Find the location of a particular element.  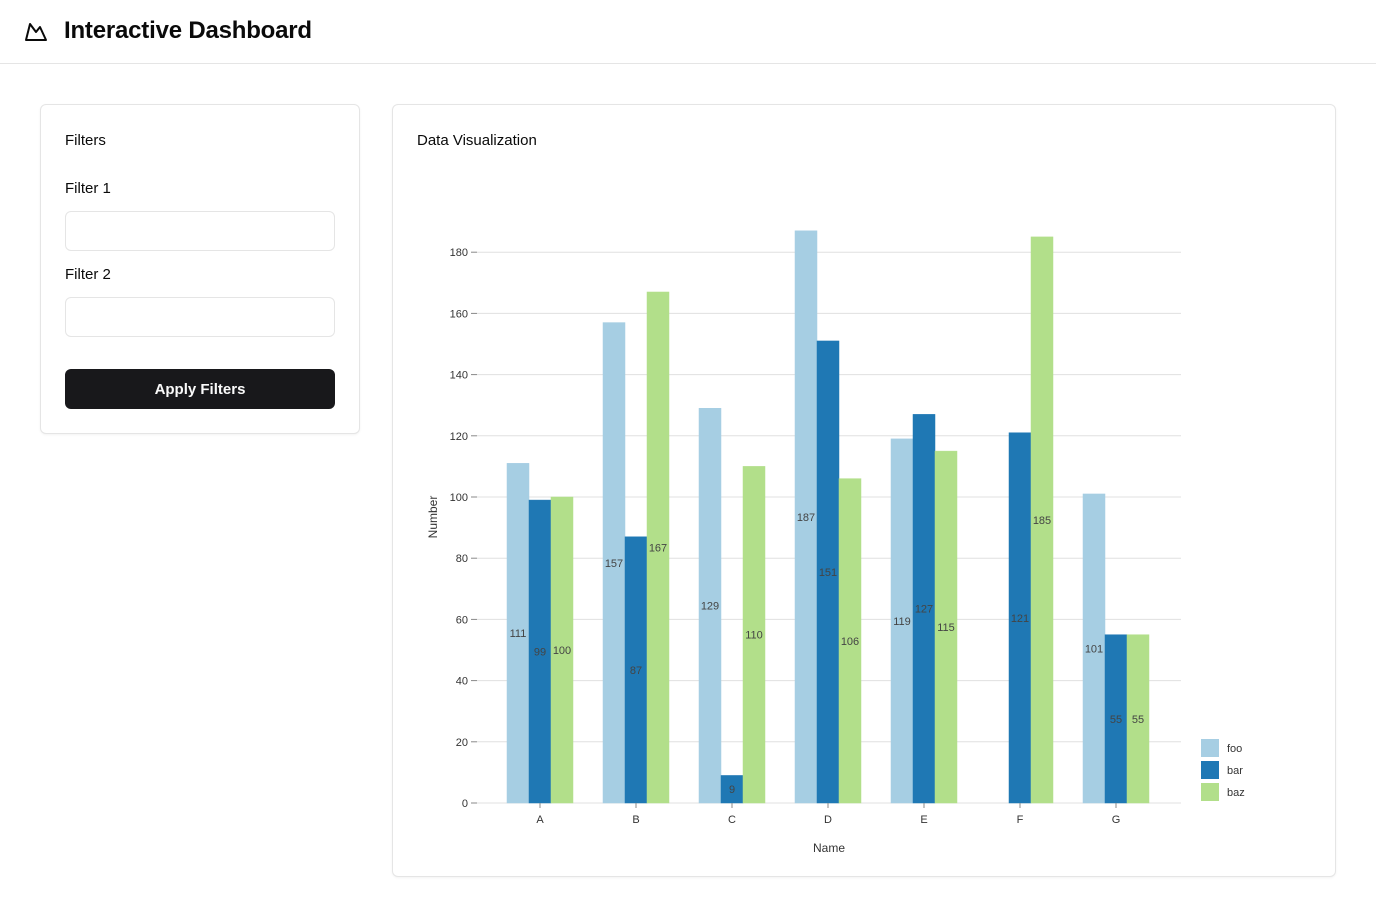

mountain-logo-icon is located at coordinates (36, 32).